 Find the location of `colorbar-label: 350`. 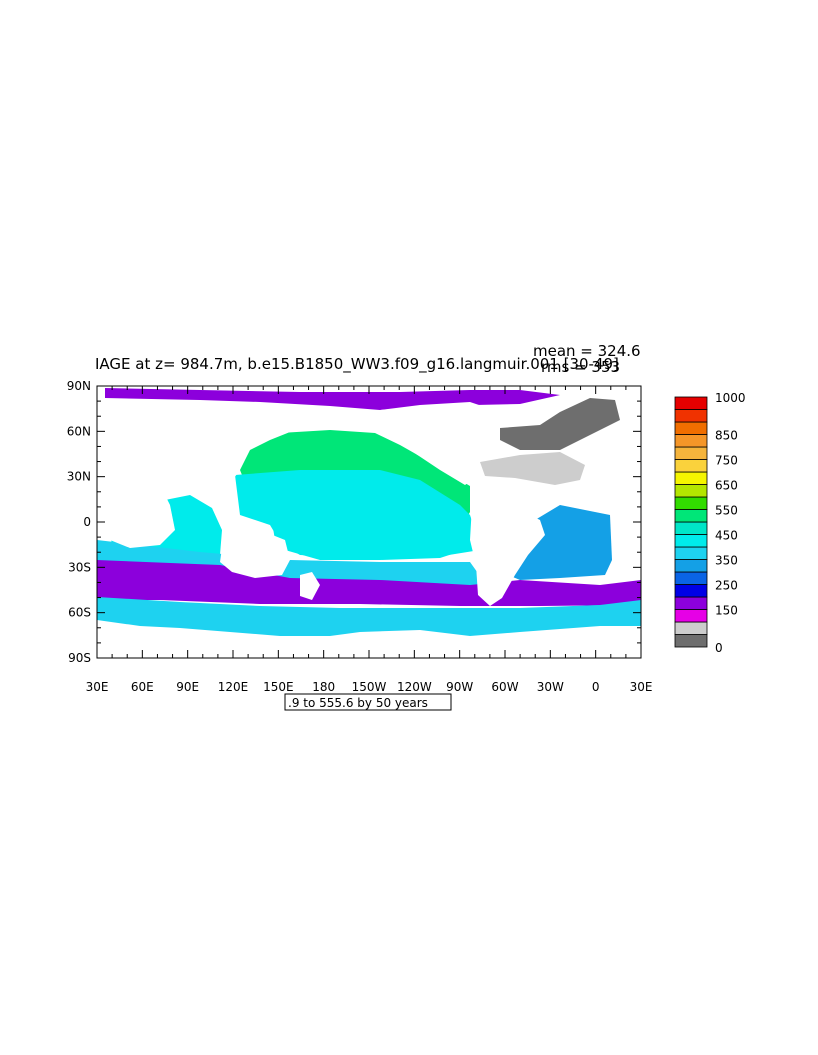

colorbar-label: 350 is located at coordinates (726, 561).